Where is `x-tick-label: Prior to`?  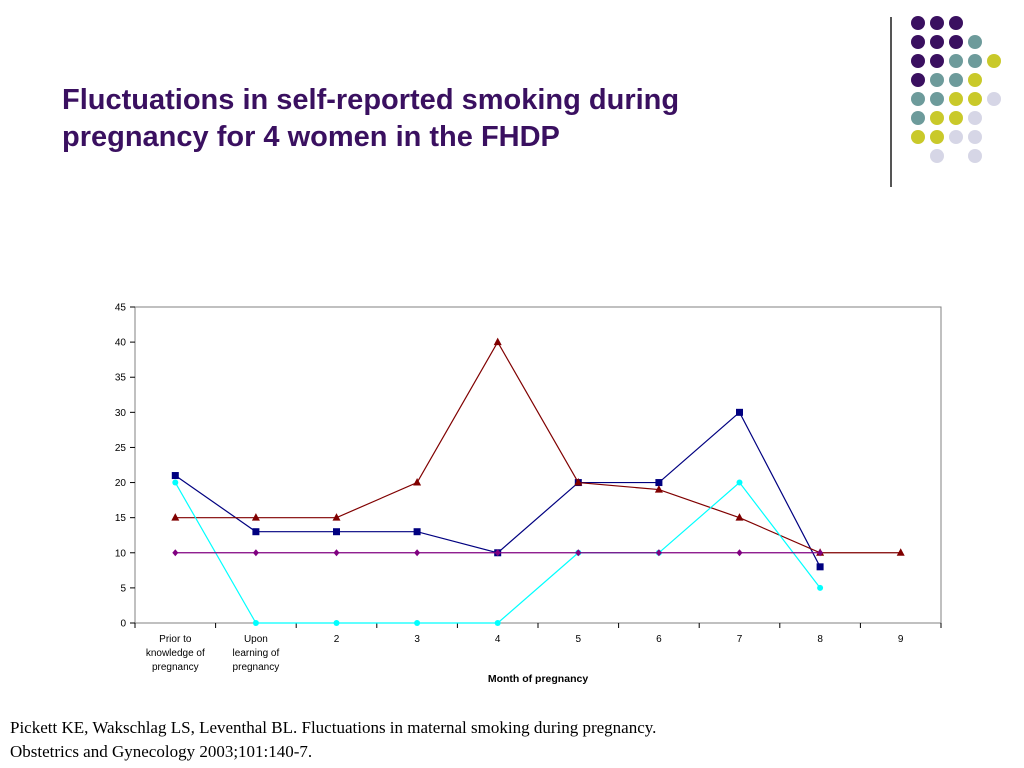
x-tick-label: Prior to is located at coordinates (175, 639).